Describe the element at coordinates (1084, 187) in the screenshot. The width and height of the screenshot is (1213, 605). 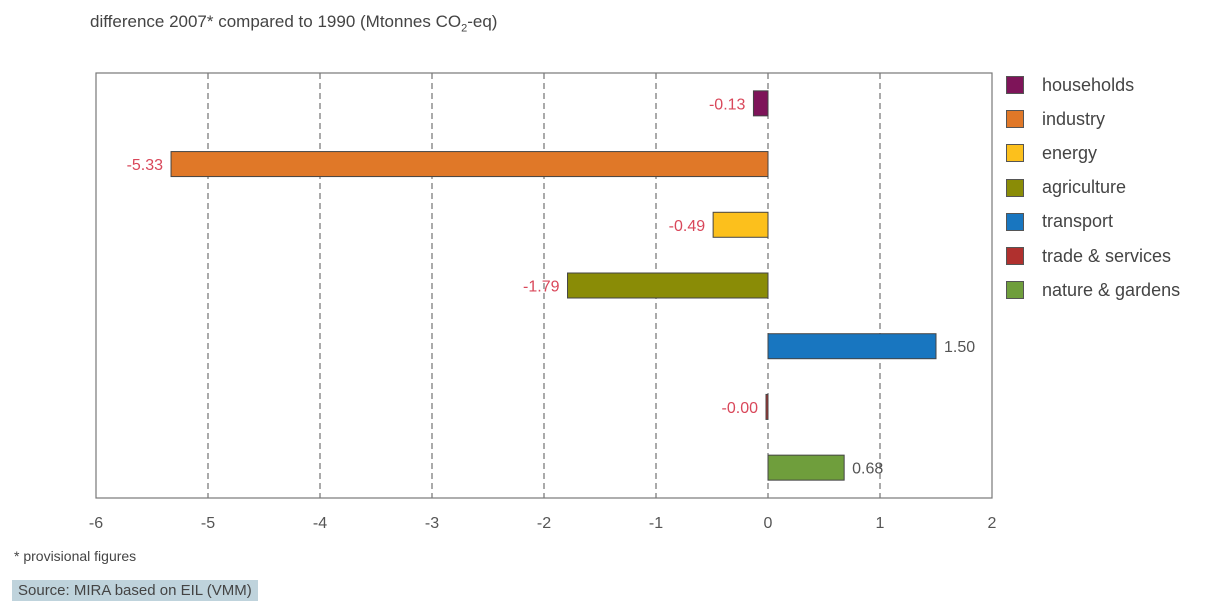
I see `legend-label: agriculture` at that location.